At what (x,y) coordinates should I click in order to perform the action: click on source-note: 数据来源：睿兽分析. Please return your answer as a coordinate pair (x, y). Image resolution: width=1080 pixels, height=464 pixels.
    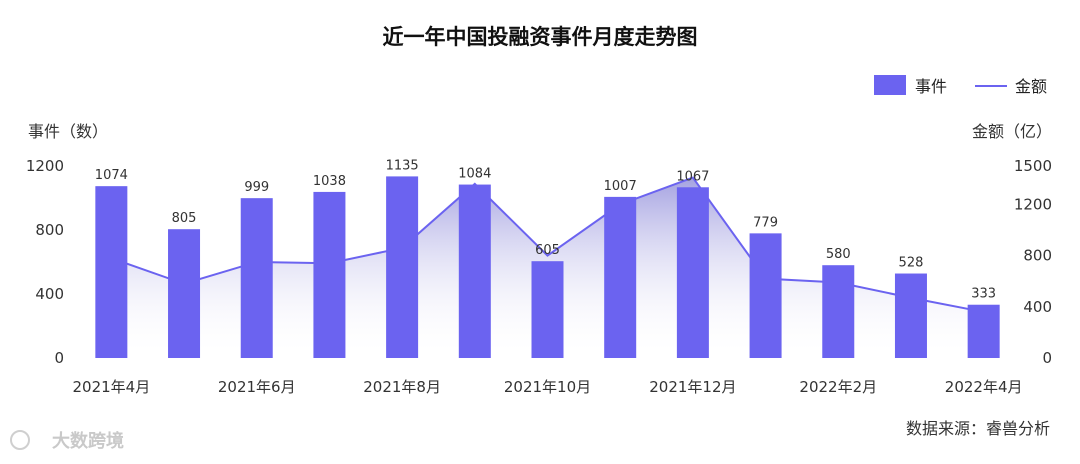
    Looking at the image, I should click on (978, 428).